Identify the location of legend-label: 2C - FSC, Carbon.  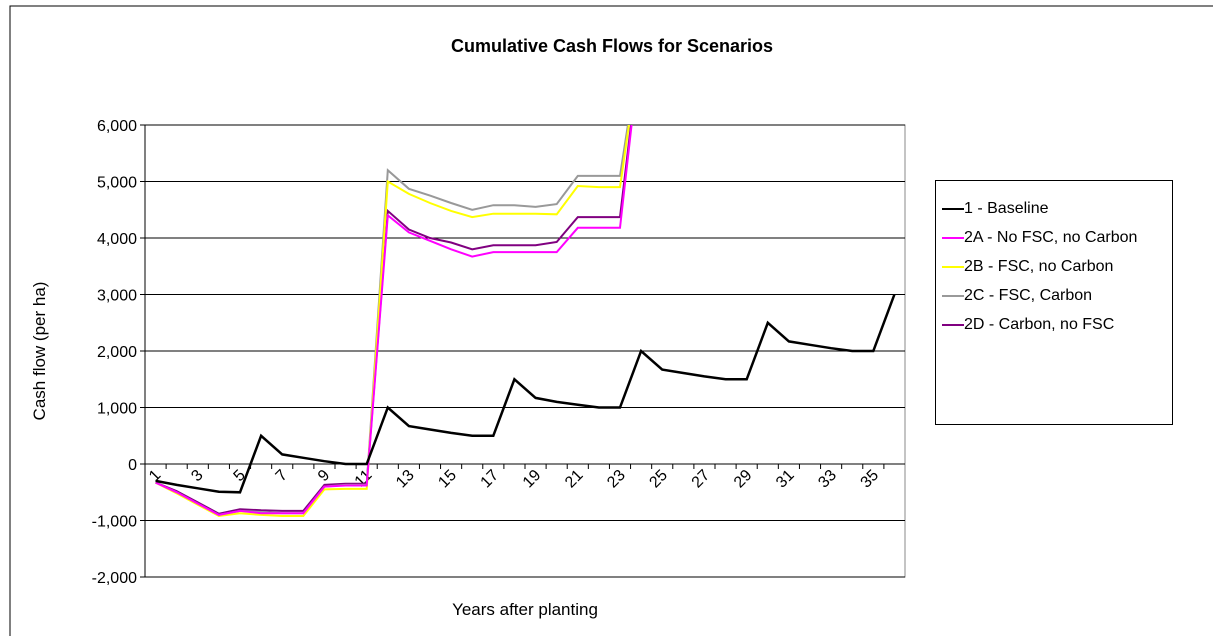
(1028, 295).